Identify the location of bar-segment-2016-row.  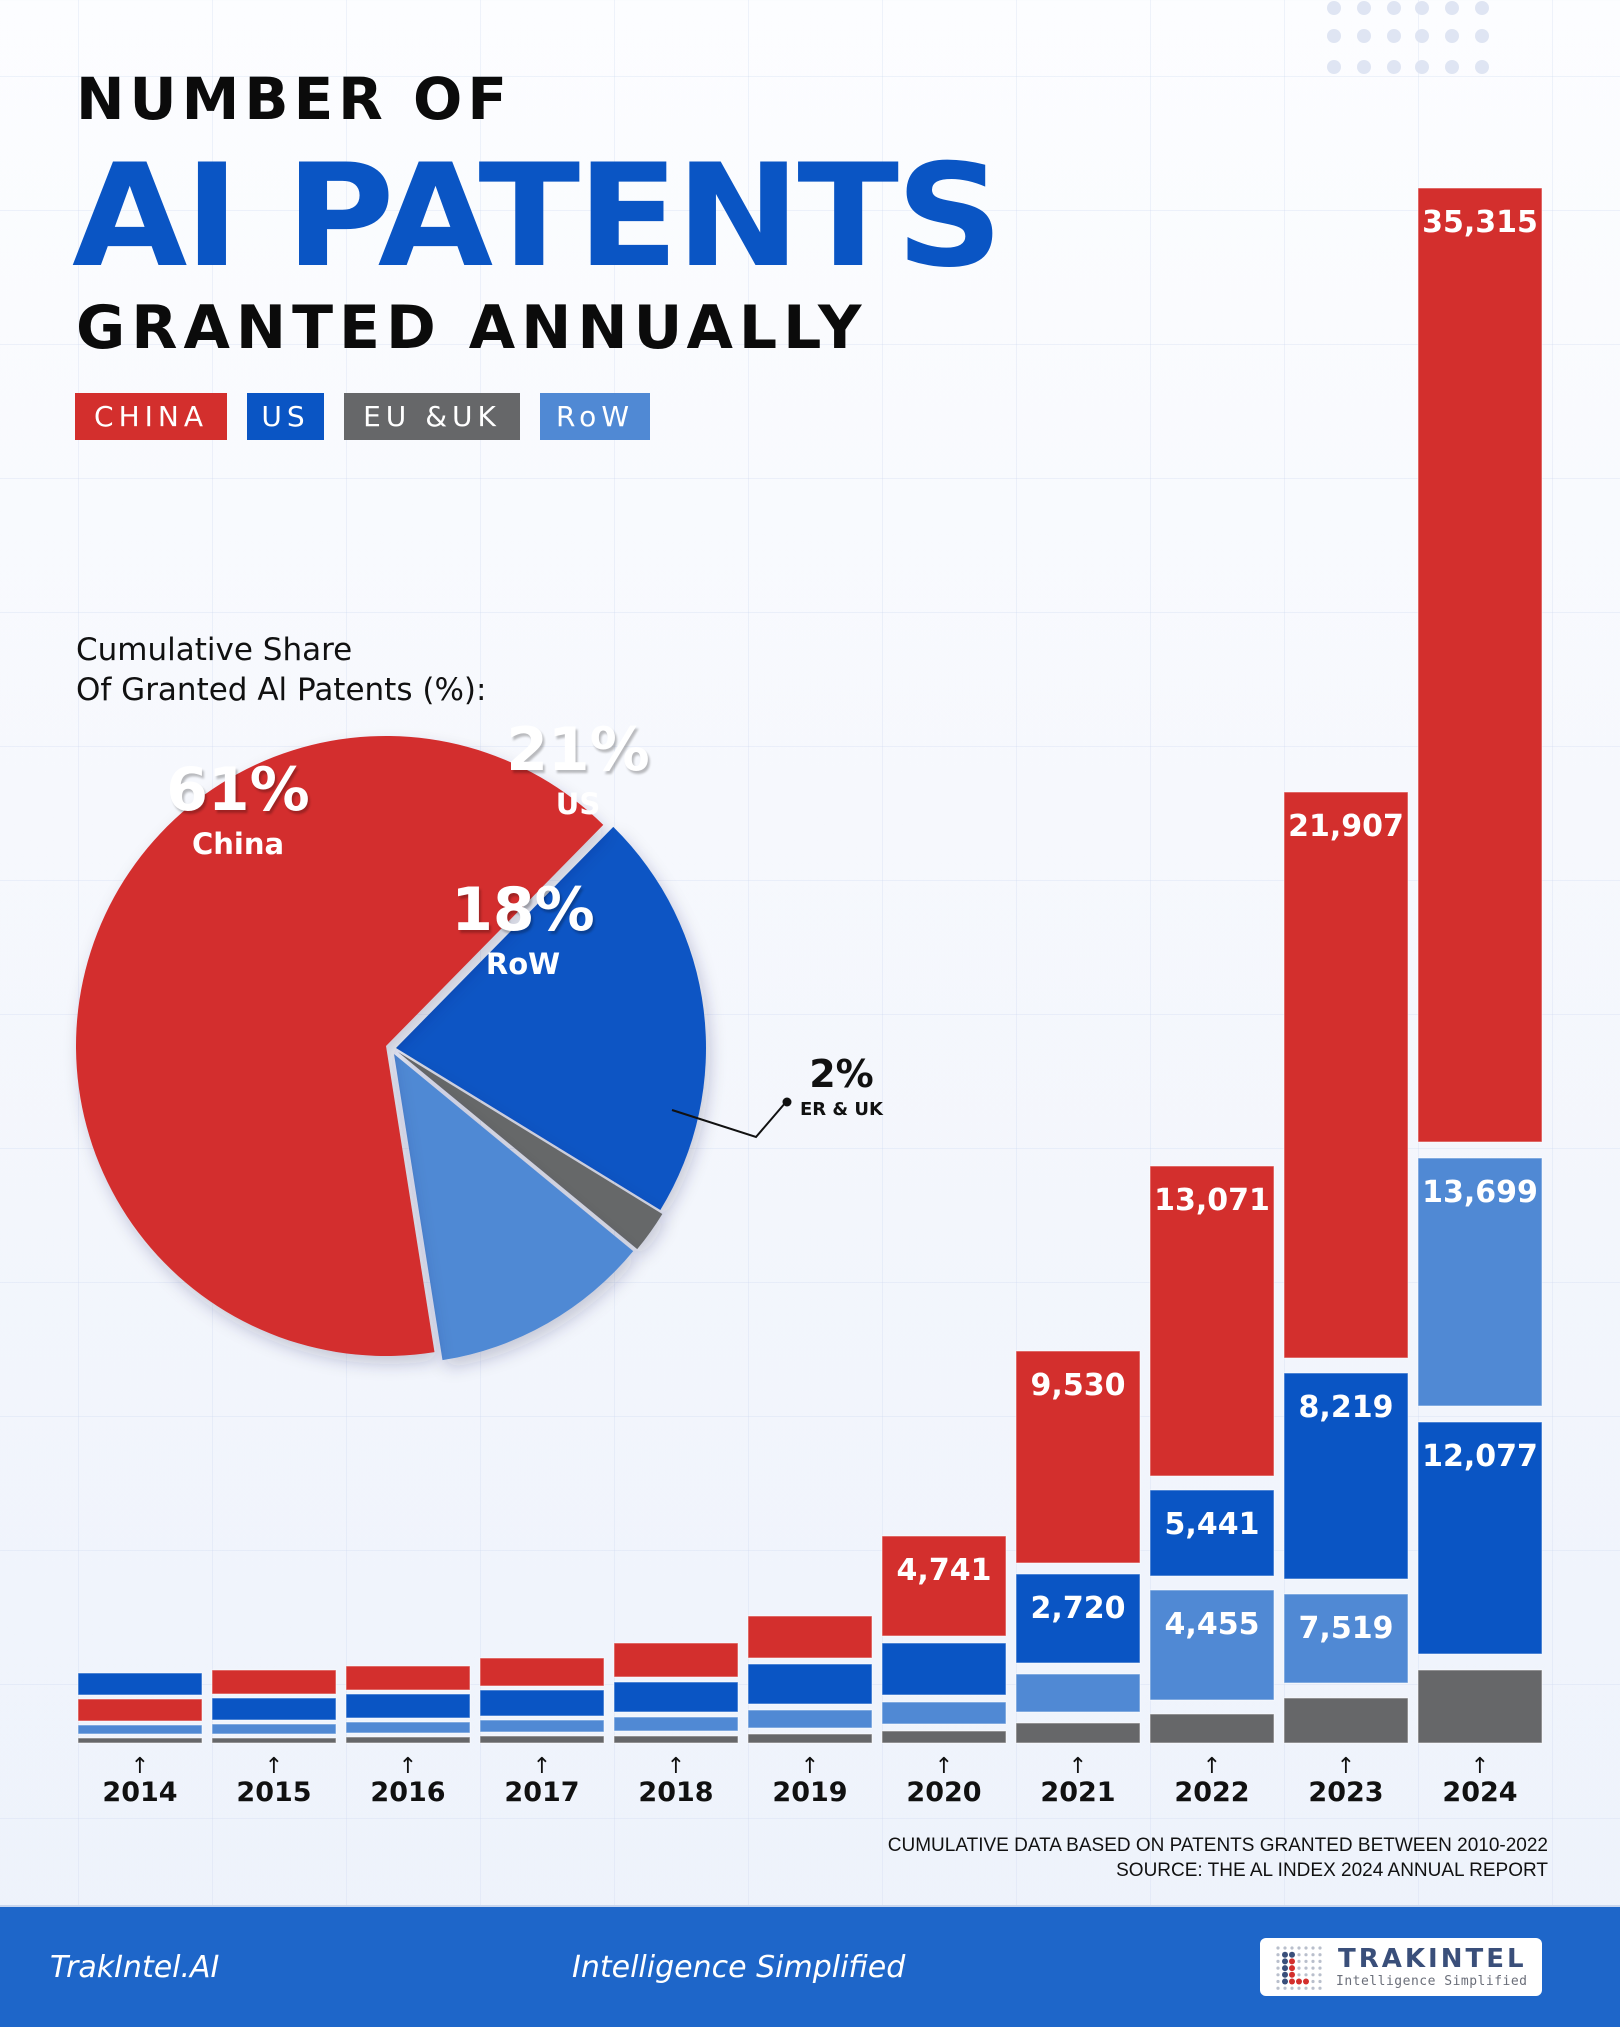
(408, 1727).